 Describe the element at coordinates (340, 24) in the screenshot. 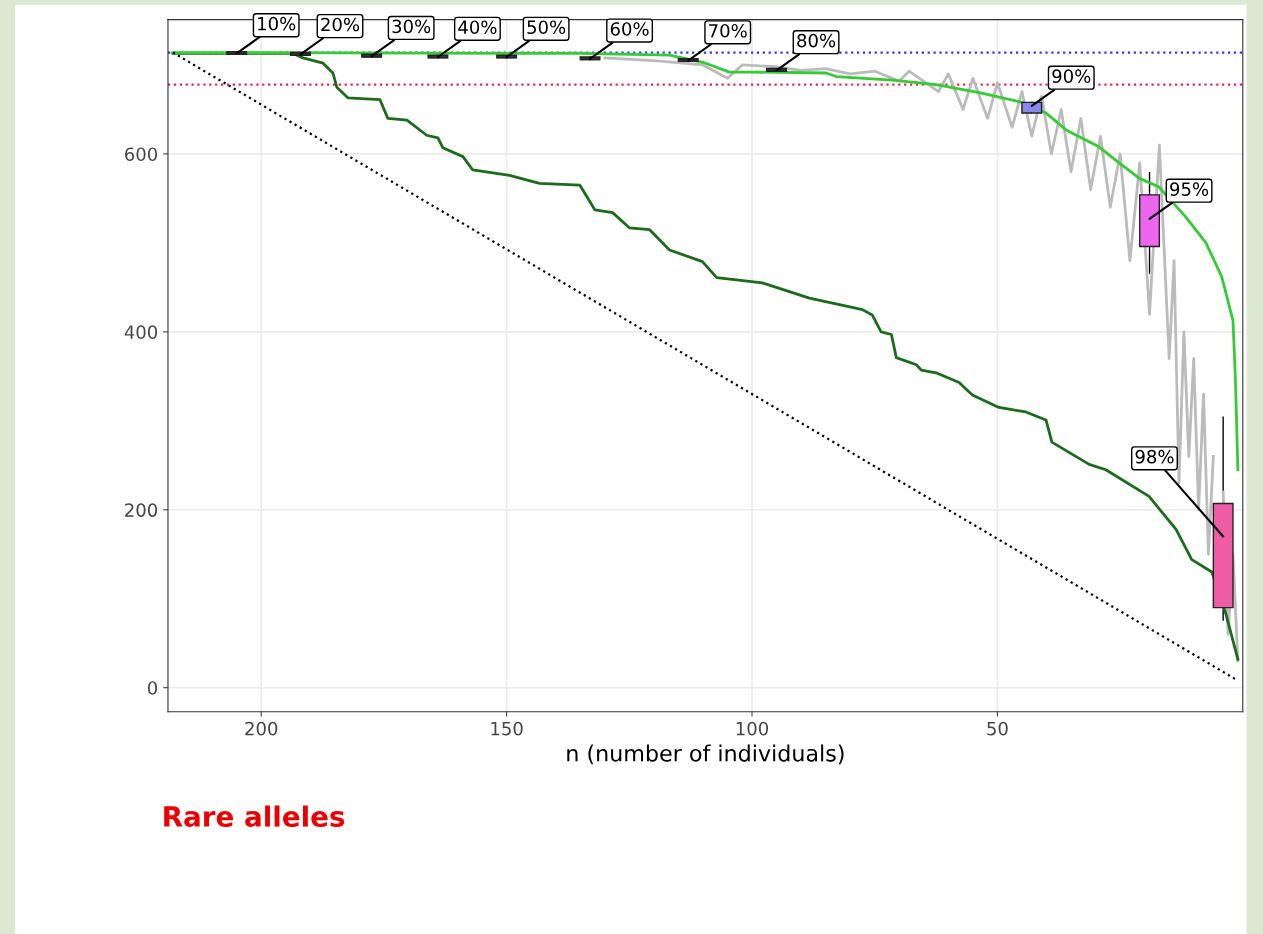

I see `annotation: 20%` at that location.